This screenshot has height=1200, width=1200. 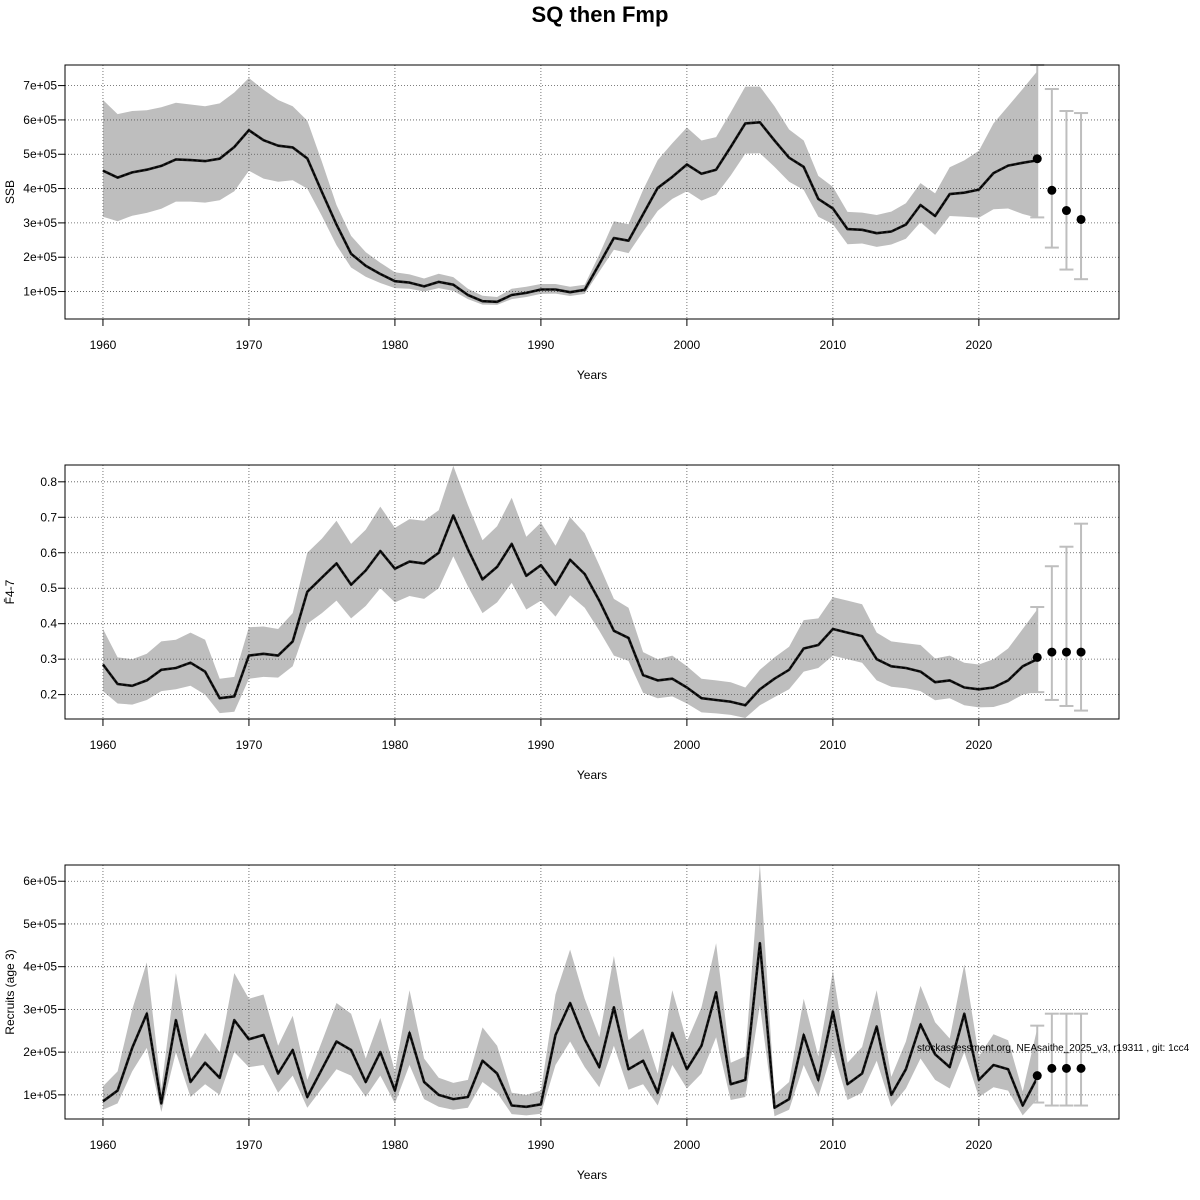 I want to click on recruits-forecast-point-2027, so click(x=1081, y=1068).